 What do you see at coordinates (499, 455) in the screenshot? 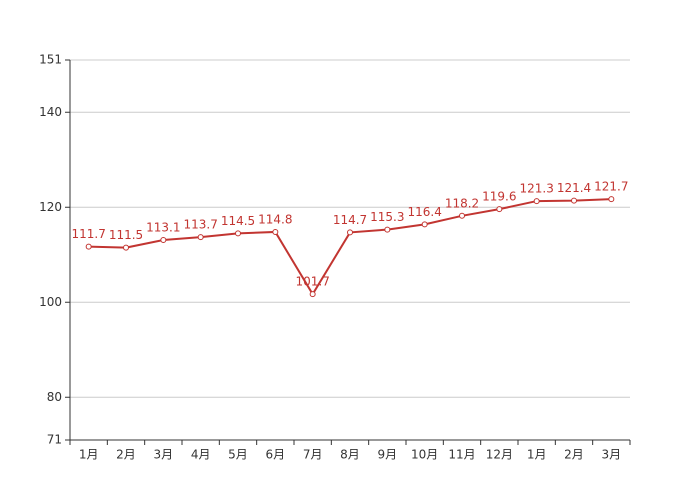
I see `x-tick-label: 12月` at bounding box center [499, 455].